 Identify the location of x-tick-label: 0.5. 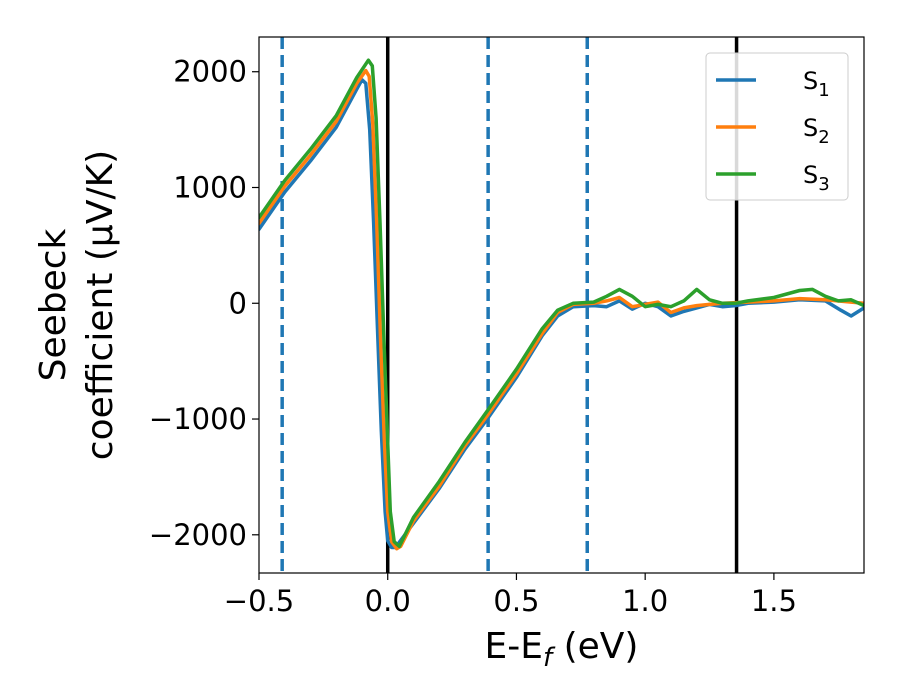
(516, 601).